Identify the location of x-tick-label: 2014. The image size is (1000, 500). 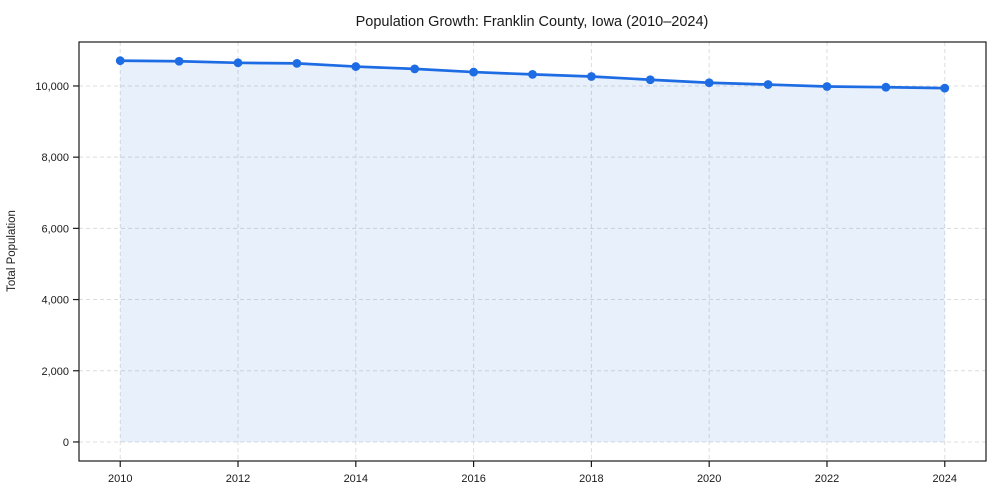
(356, 479).